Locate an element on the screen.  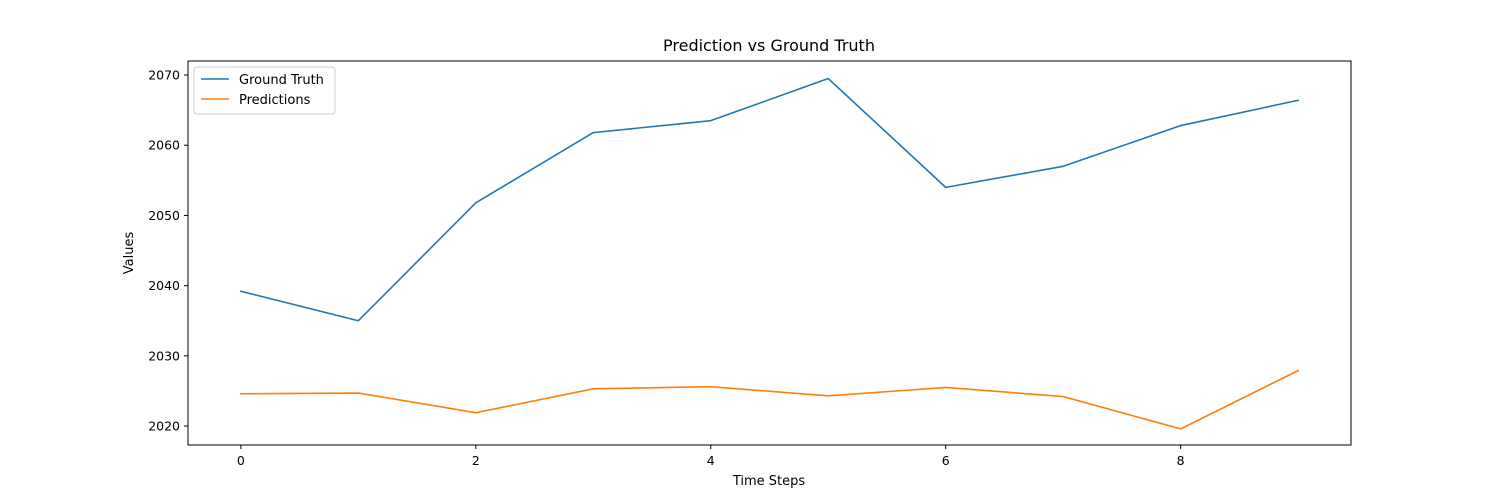
x-tick-label-8: 8 is located at coordinates (1181, 460).